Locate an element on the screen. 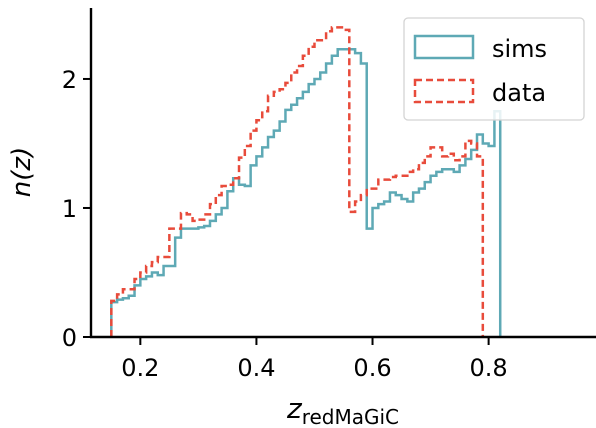 This screenshot has width=596, height=428. y-tick-label: 0 is located at coordinates (69, 338).